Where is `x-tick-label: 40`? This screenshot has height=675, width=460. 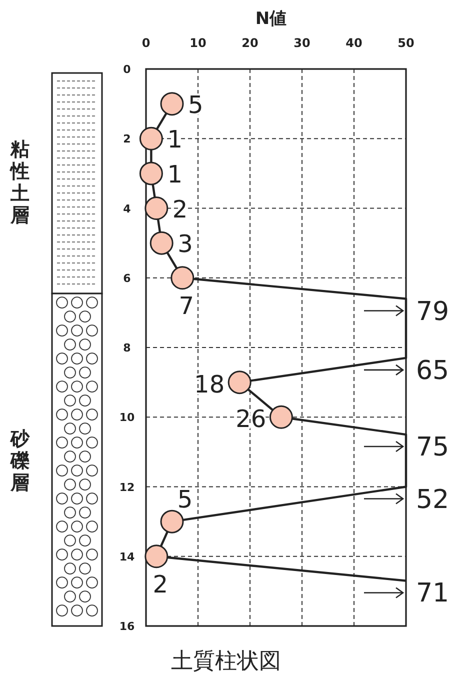
x-tick-label: 40 is located at coordinates (354, 43).